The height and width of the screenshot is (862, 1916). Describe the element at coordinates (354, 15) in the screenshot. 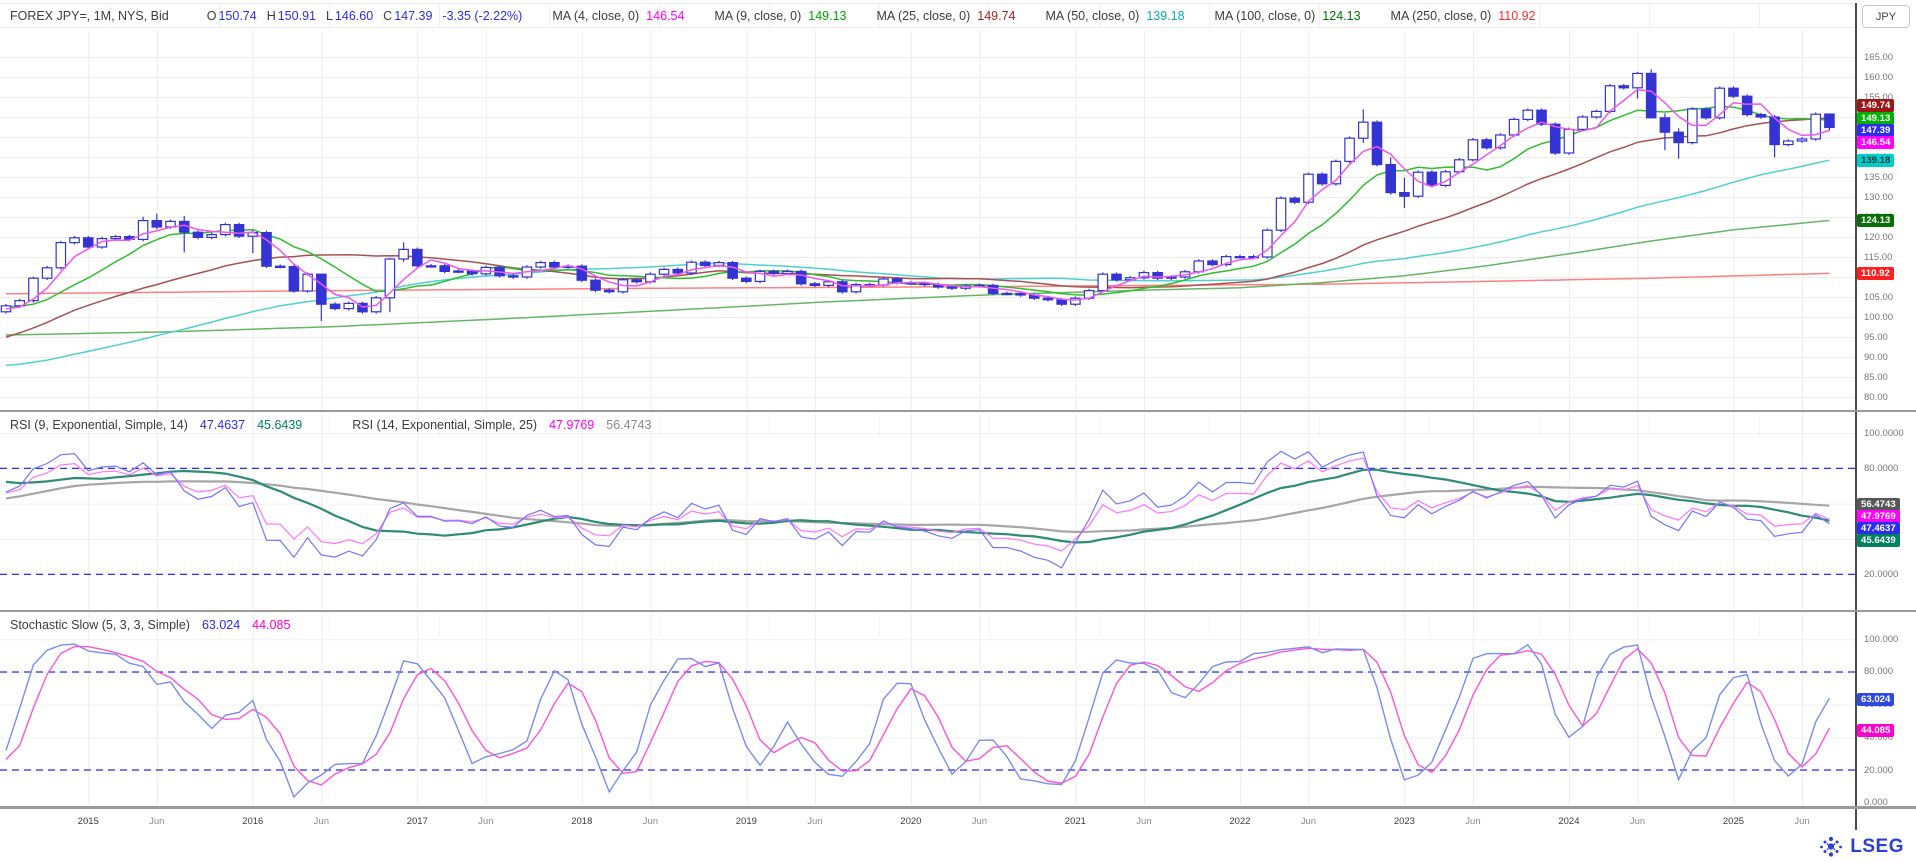

I see `low-value: 146.60` at that location.